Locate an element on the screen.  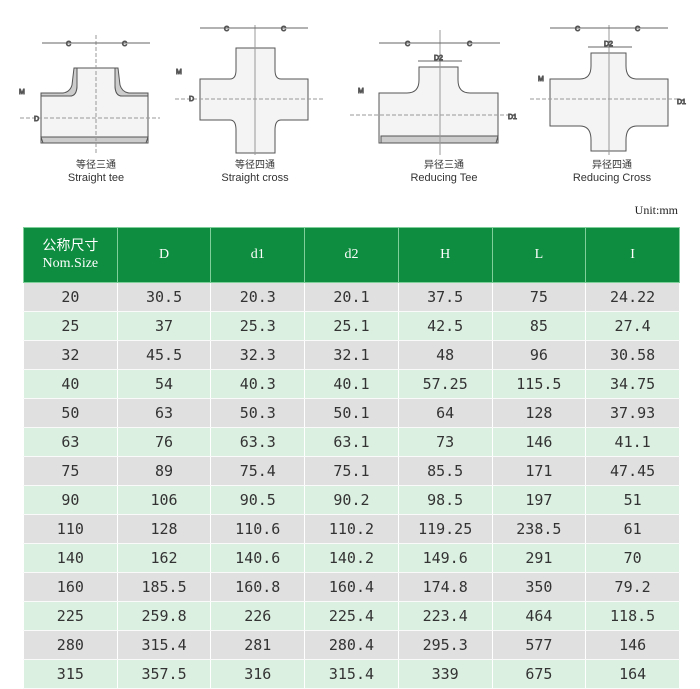
cell-nom-size: 280 is located at coordinates (70, 645).